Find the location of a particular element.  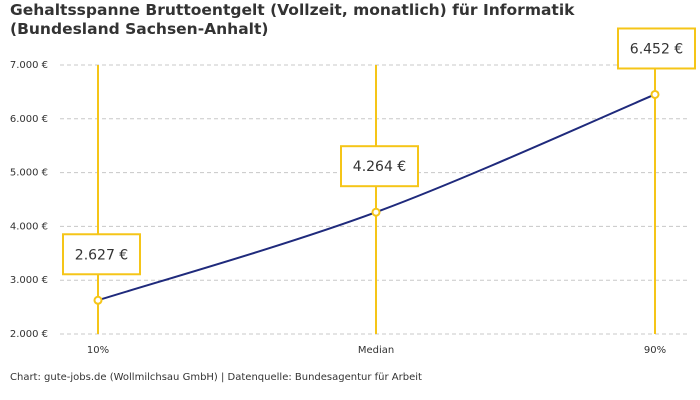

data-label: 4.264 € is located at coordinates (379, 167).